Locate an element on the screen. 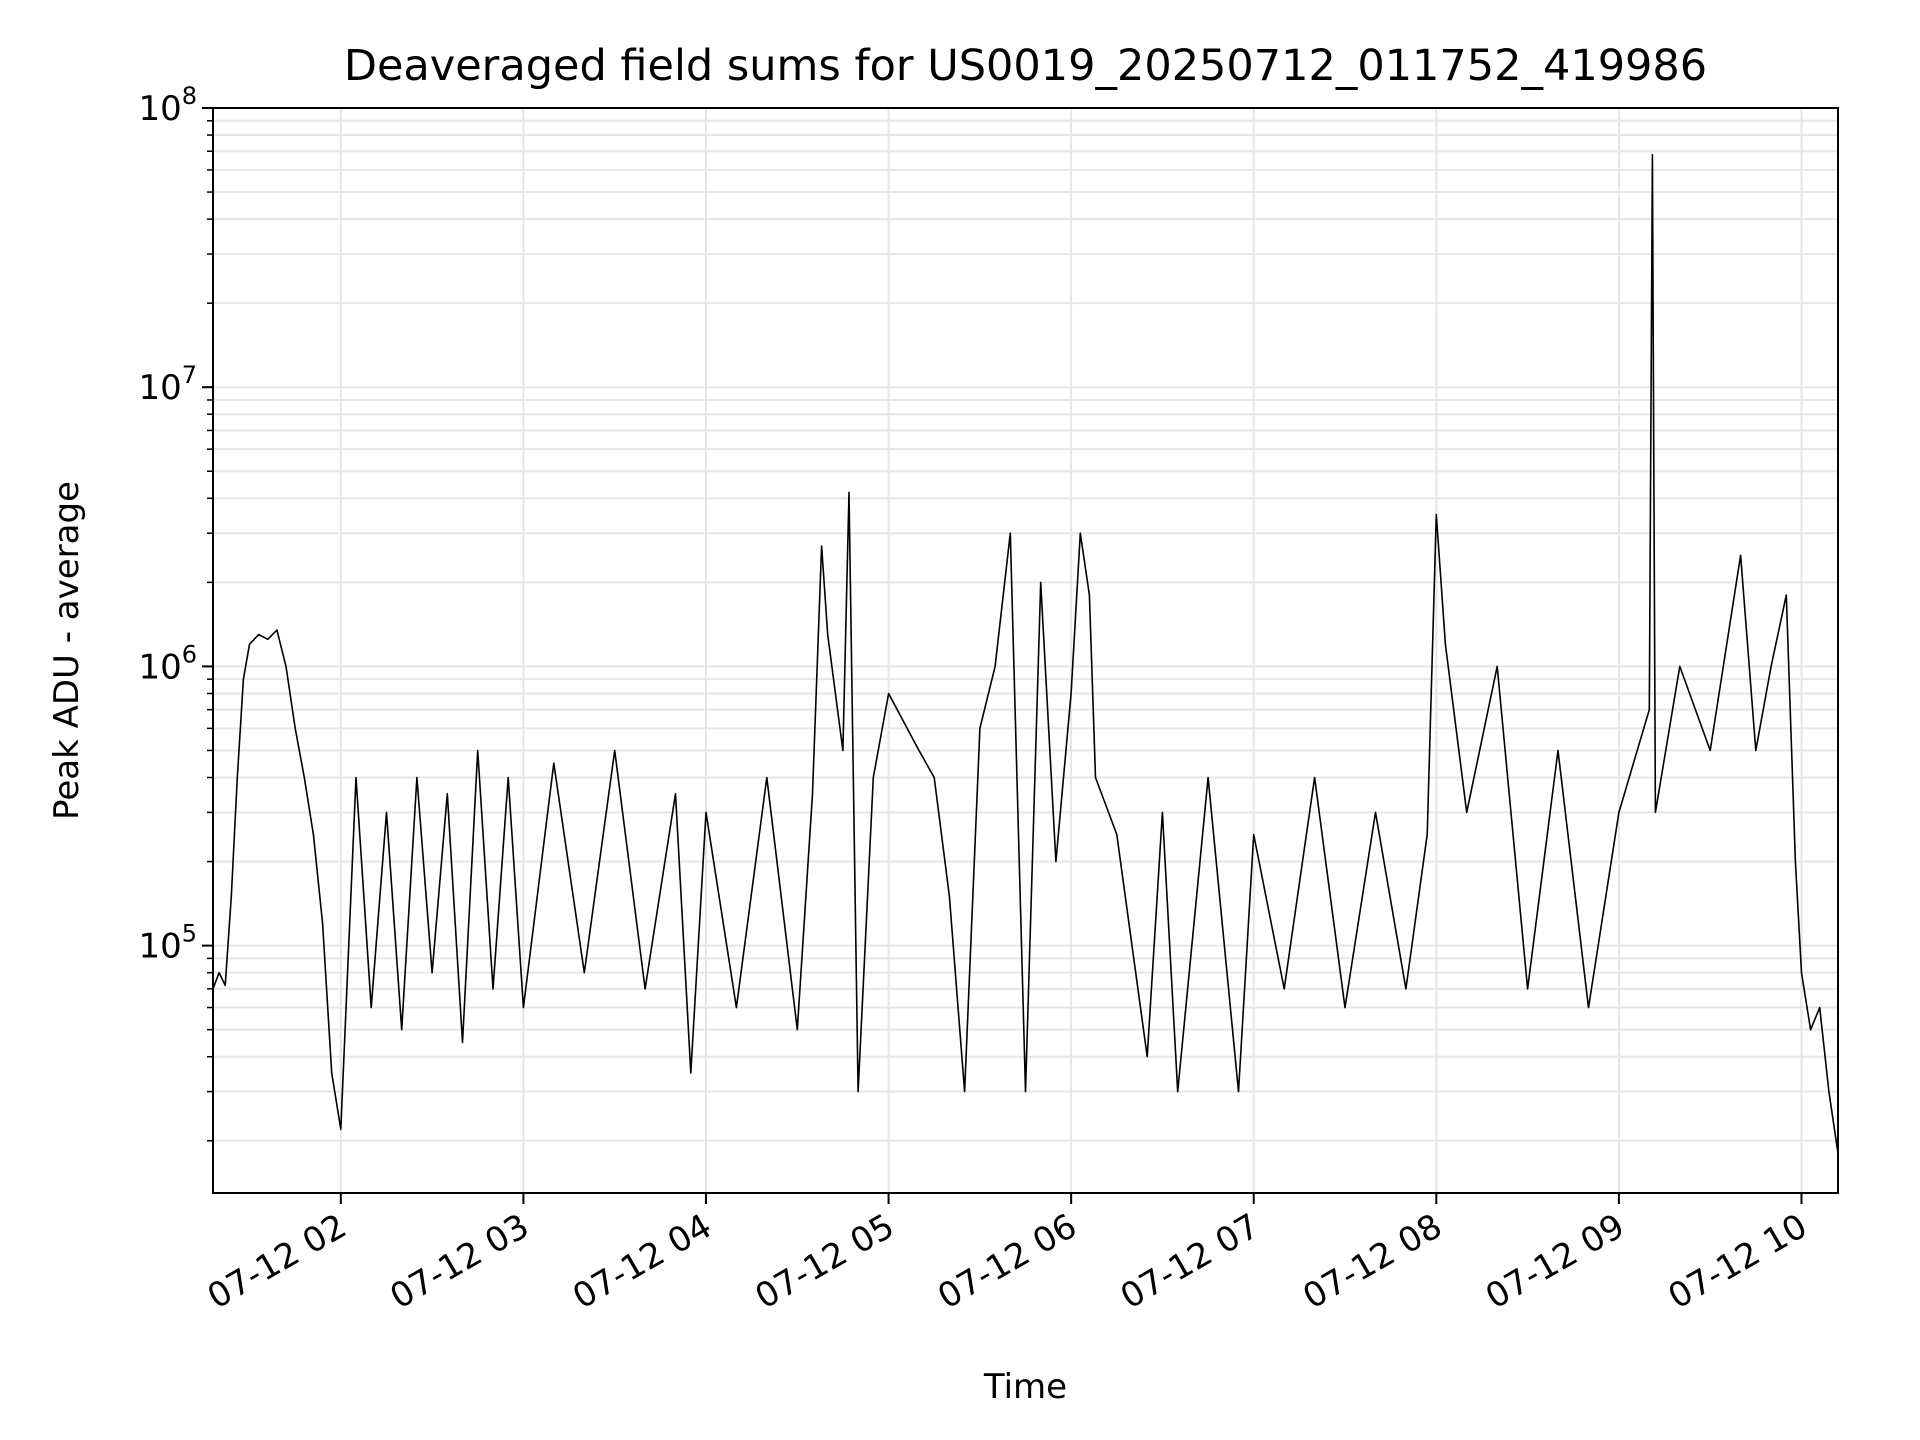  y-tick-label: 10⁶ is located at coordinates (167, 663).